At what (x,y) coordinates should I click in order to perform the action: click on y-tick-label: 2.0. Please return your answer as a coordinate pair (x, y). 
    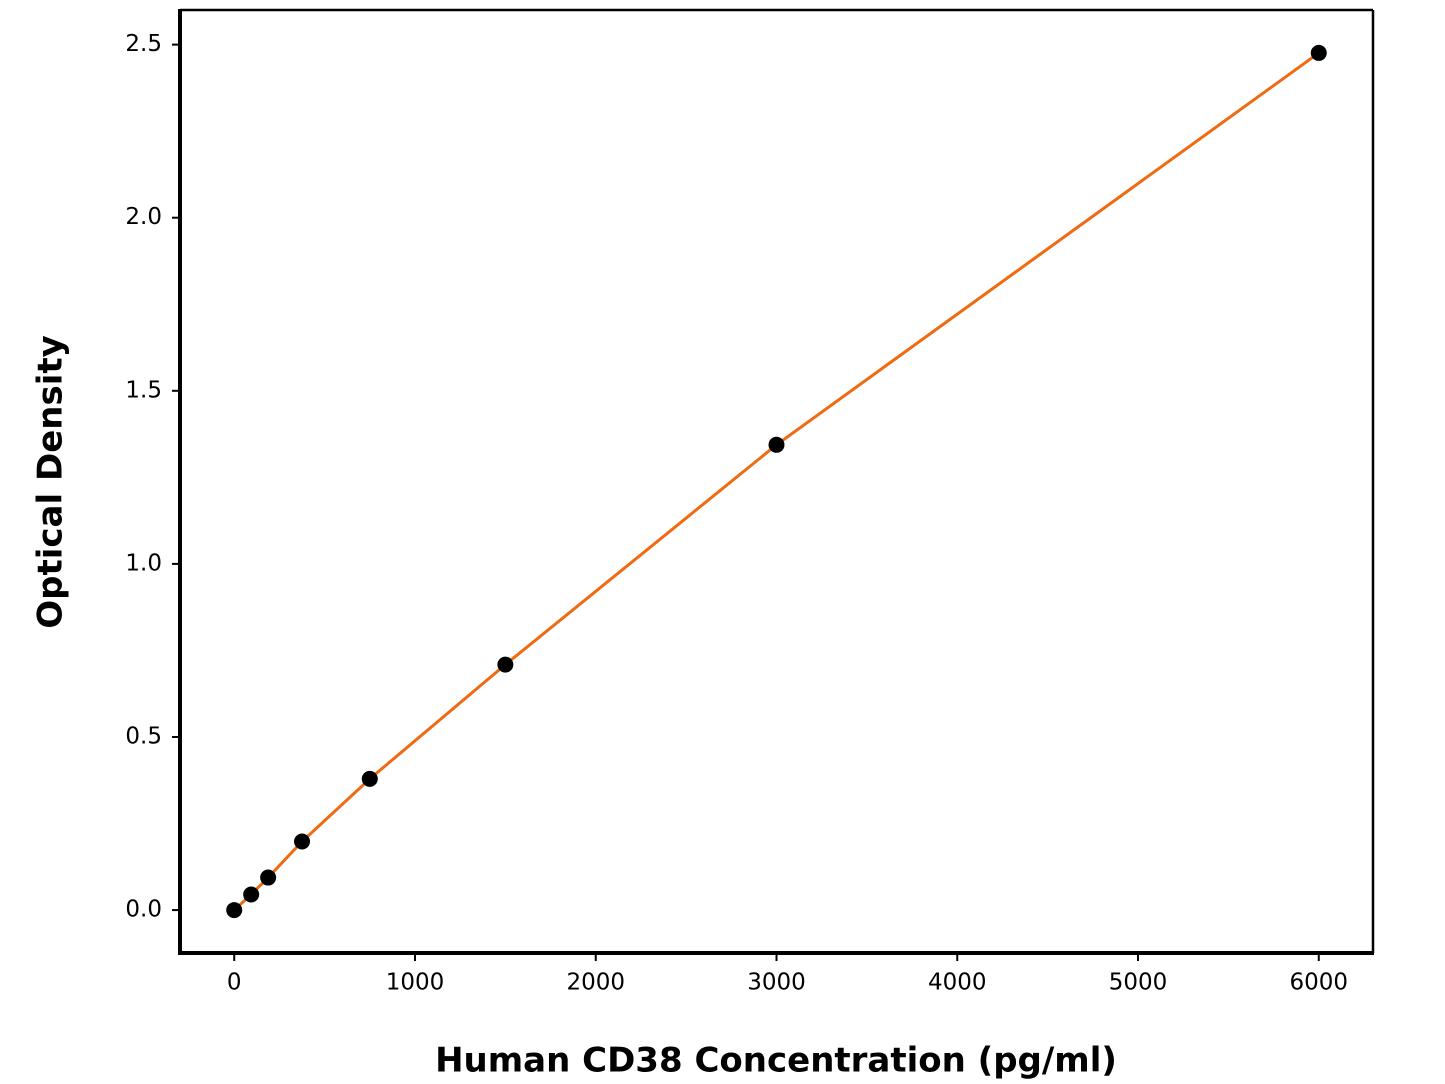
    Looking at the image, I should click on (143, 217).